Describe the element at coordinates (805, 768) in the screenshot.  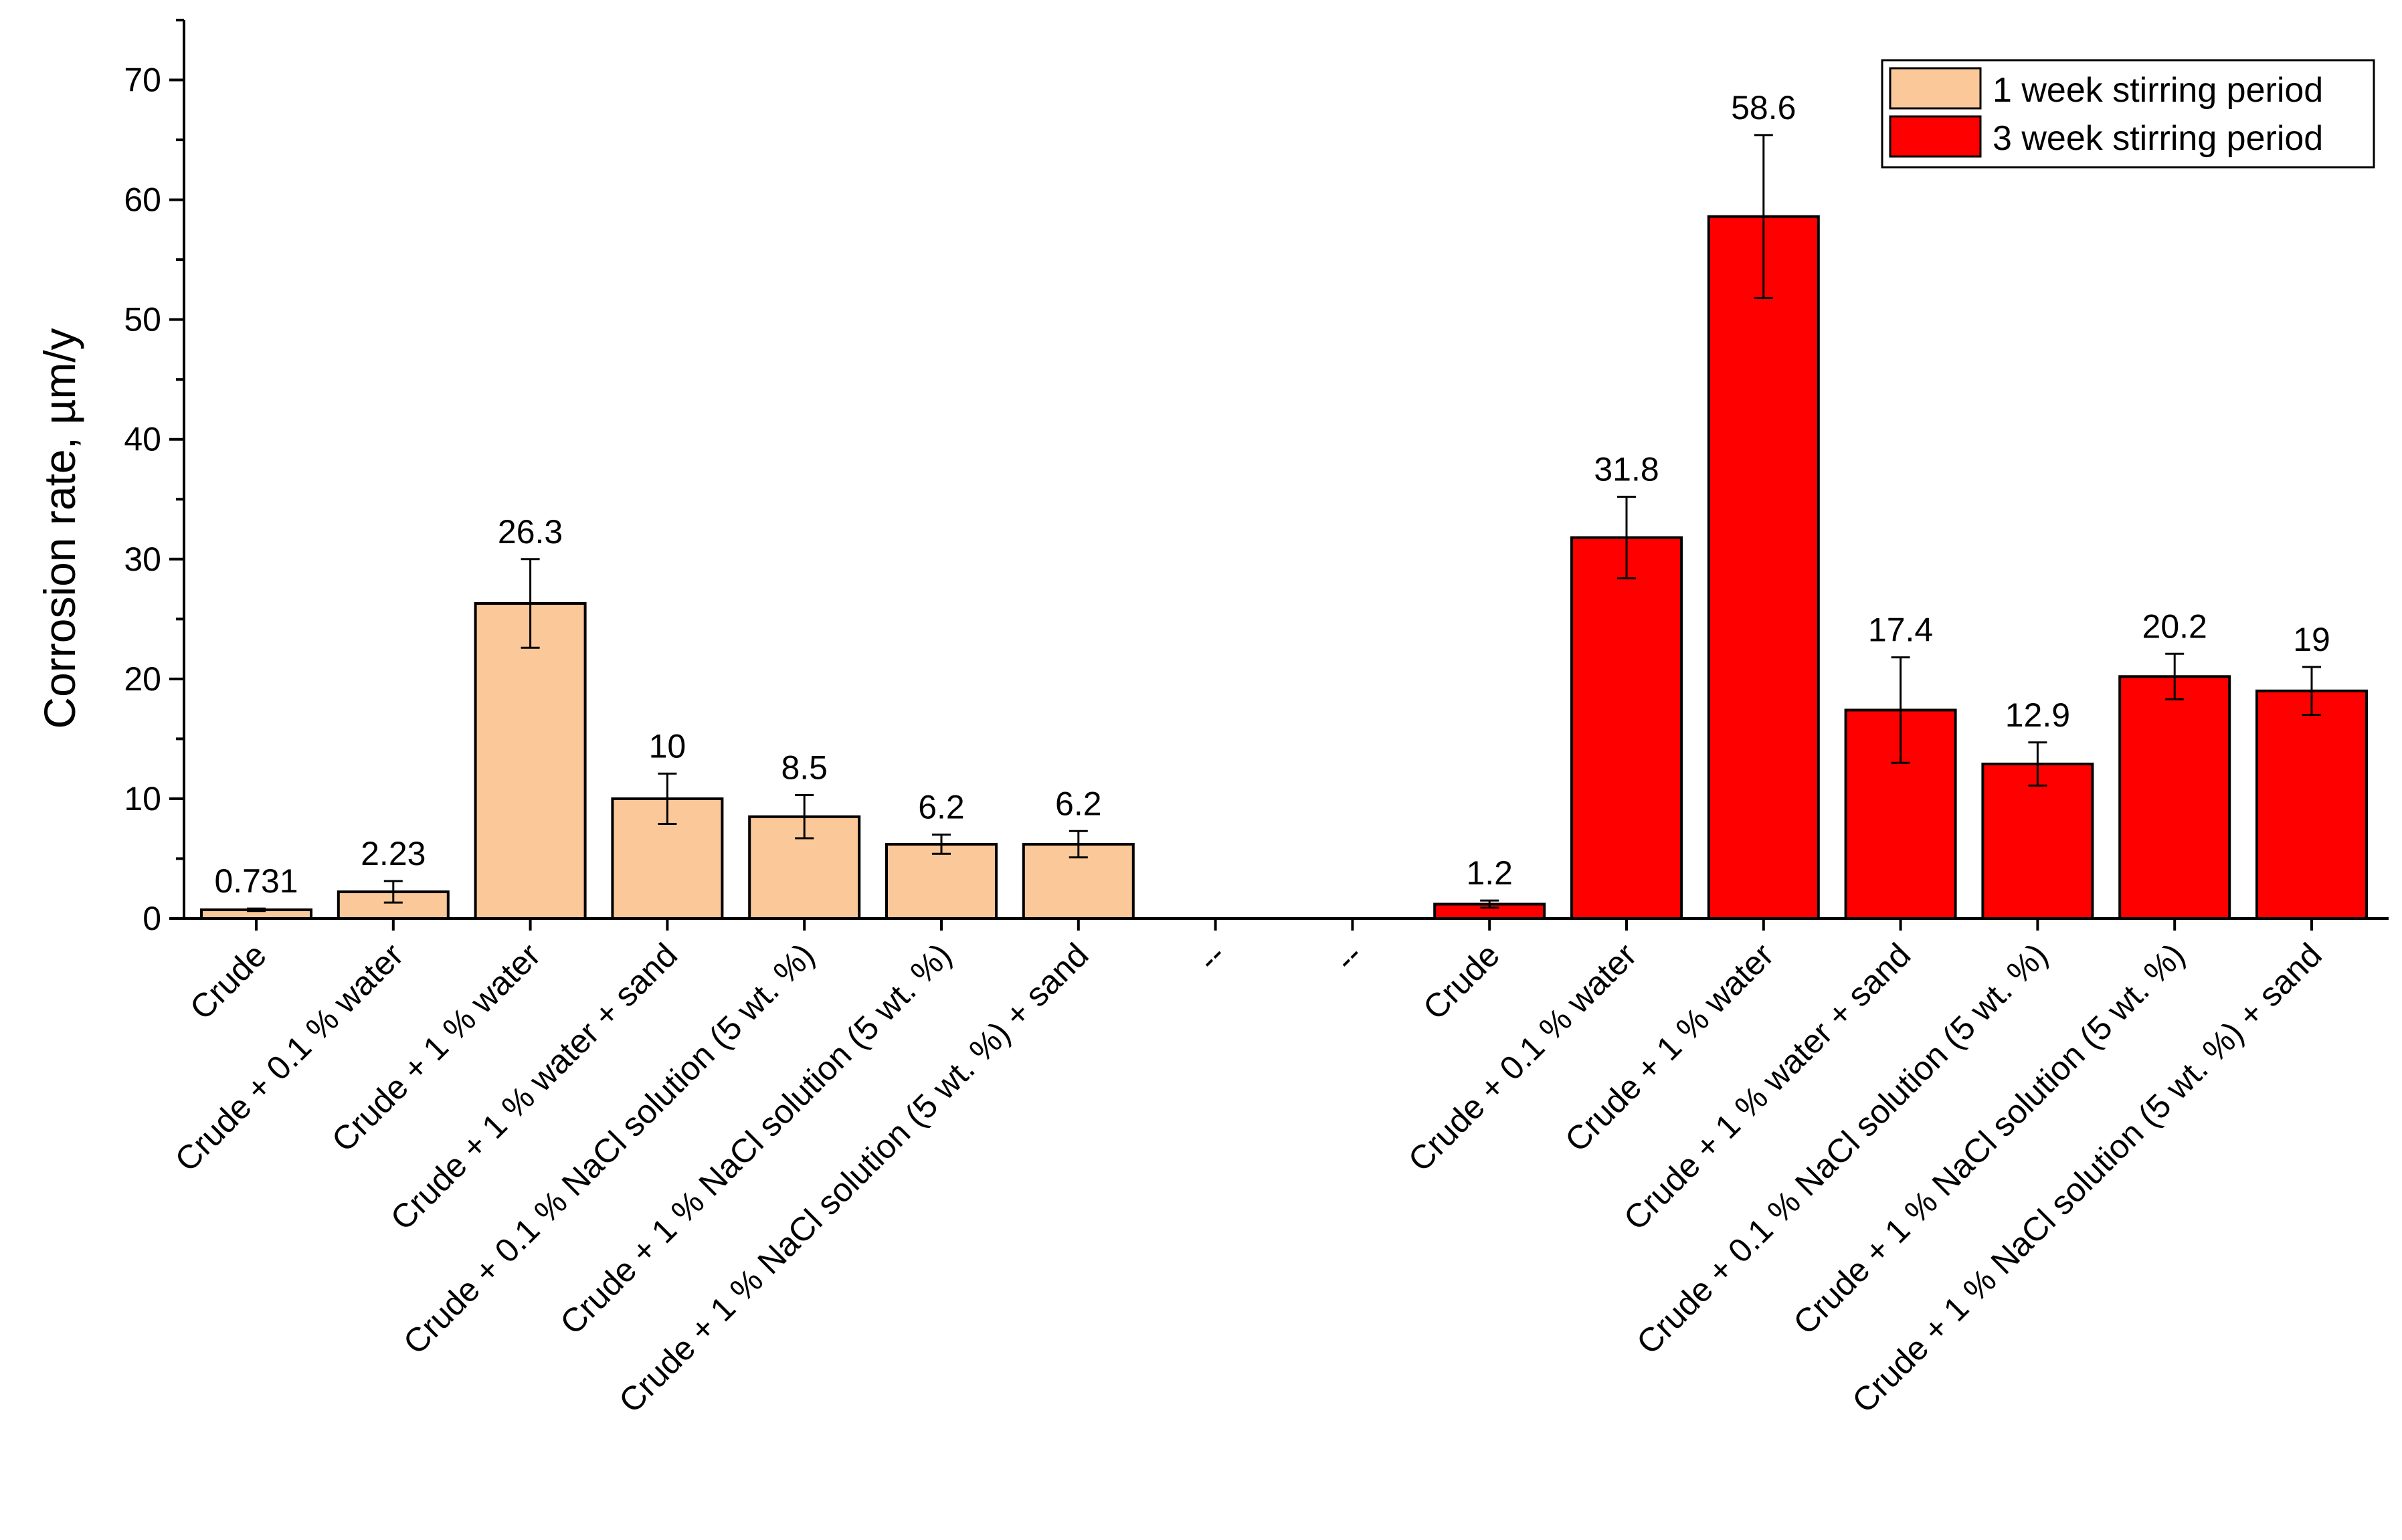
I see `data-label: 8.5` at that location.